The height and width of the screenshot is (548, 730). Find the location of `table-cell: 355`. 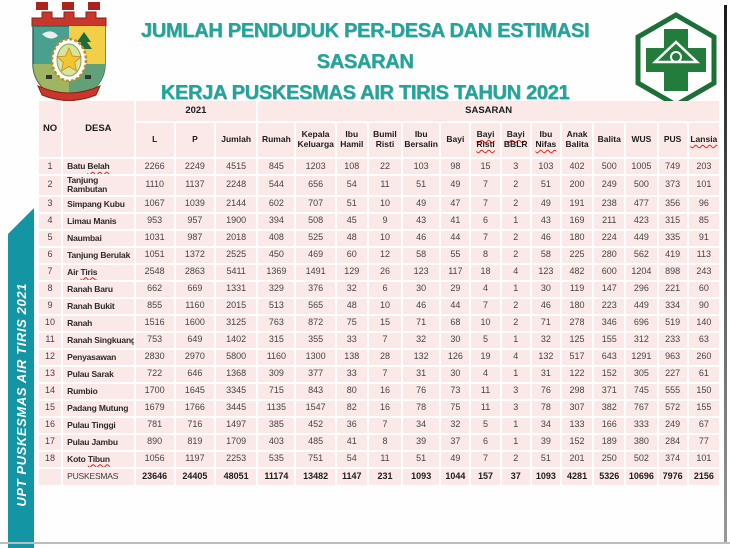

table-cell: 355 is located at coordinates (315, 340).